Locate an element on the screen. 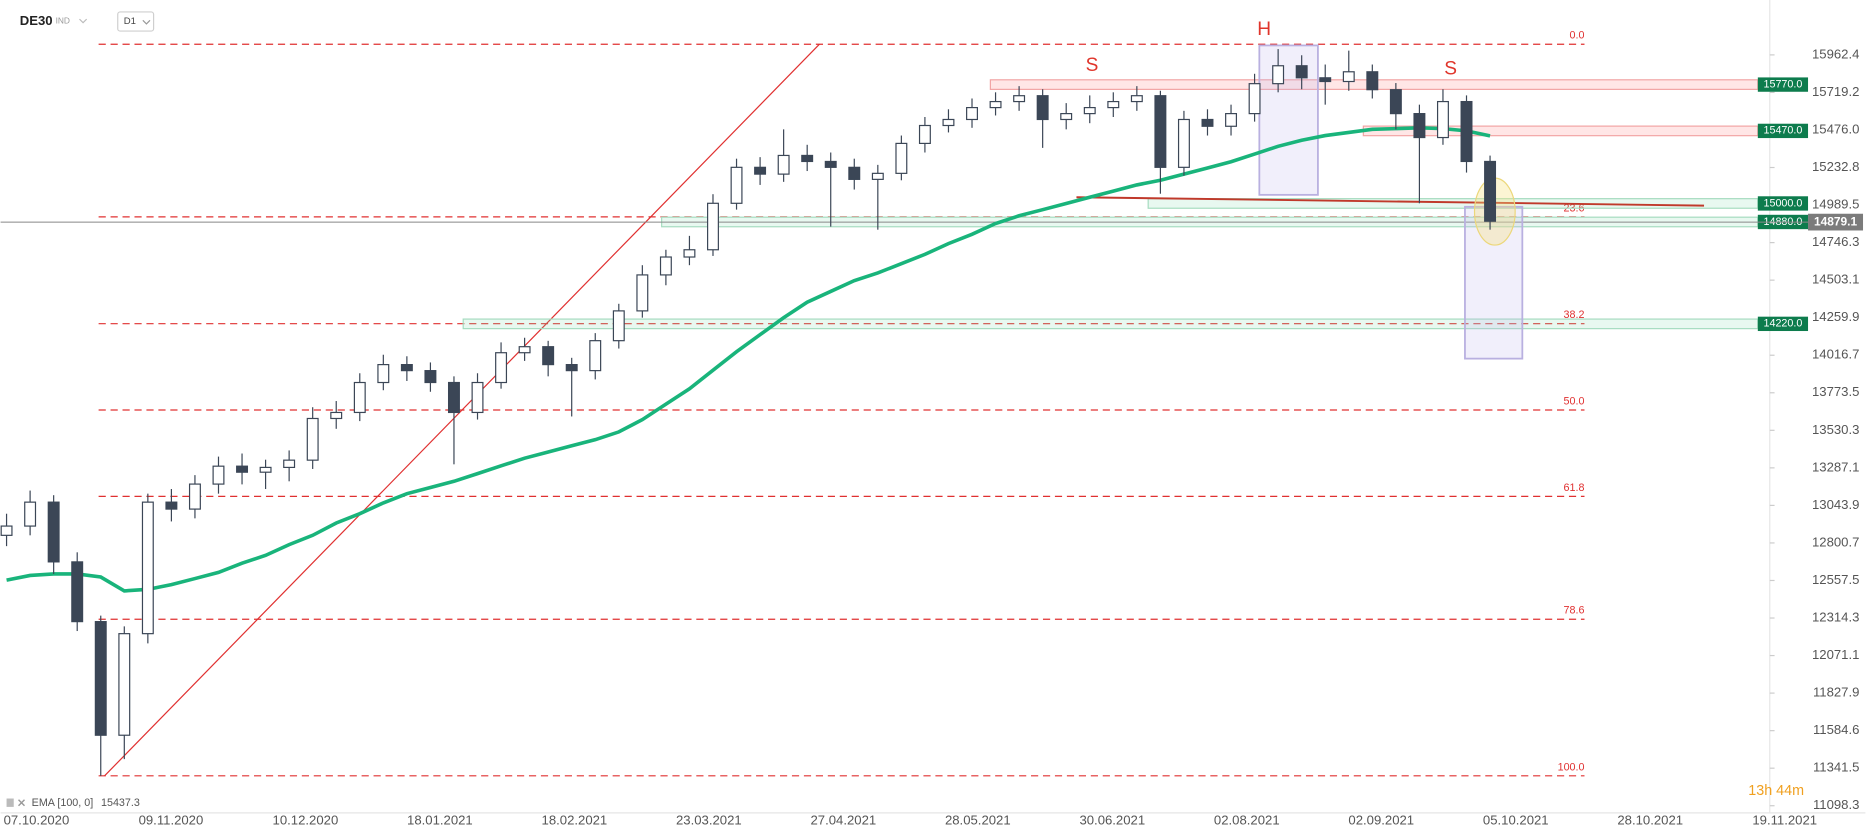  legend-close is located at coordinates (22, 803).